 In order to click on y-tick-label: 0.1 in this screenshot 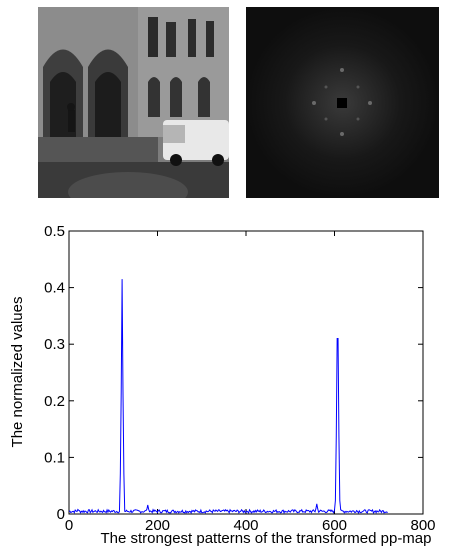, I will do `click(54, 457)`.